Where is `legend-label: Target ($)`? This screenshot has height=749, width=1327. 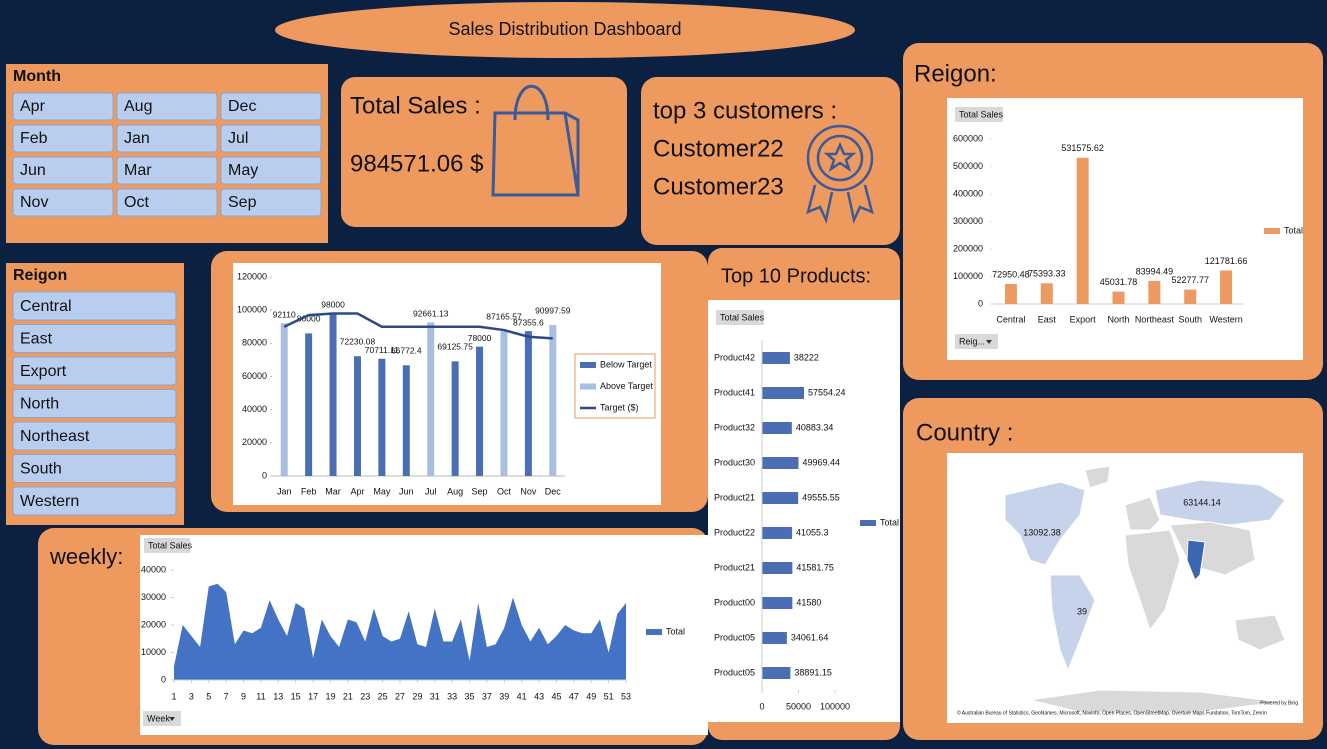
legend-label: Target ($) is located at coordinates (619, 407).